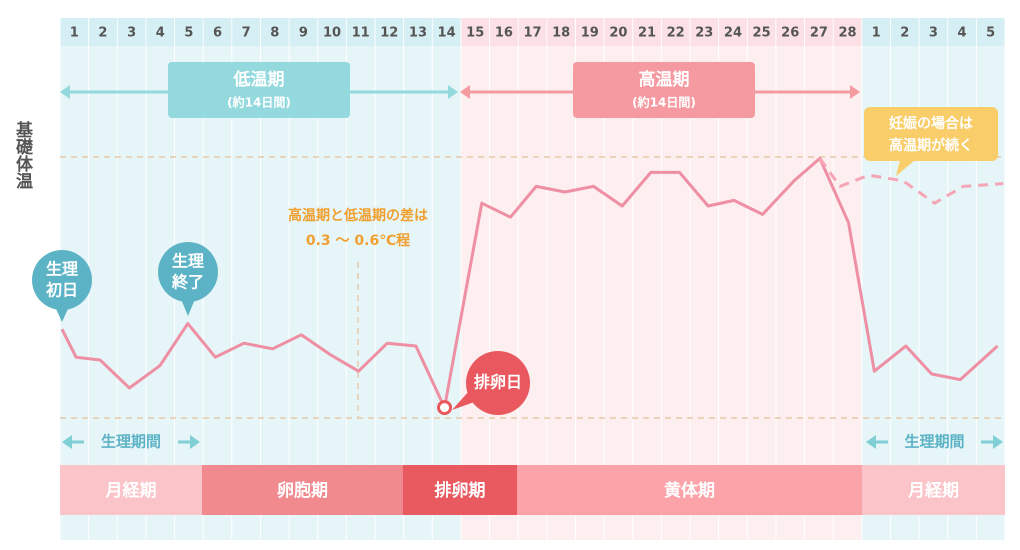 The width and height of the screenshot is (1020, 550). What do you see at coordinates (358, 241) in the screenshot?
I see `difference-note: 0.3 〜 0.6℃程` at bounding box center [358, 241].